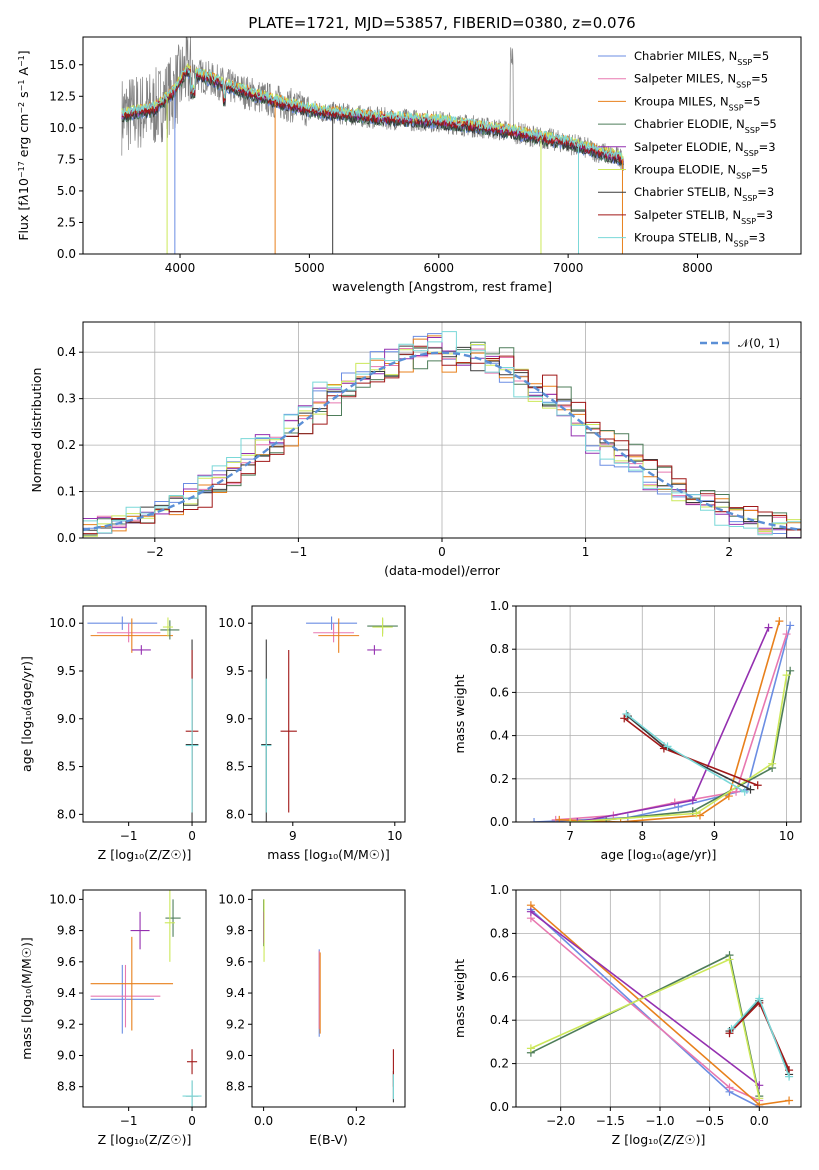 The height and width of the screenshot is (1170, 819). I want to click on x-tick-label: −2.0, so click(560, 1121).